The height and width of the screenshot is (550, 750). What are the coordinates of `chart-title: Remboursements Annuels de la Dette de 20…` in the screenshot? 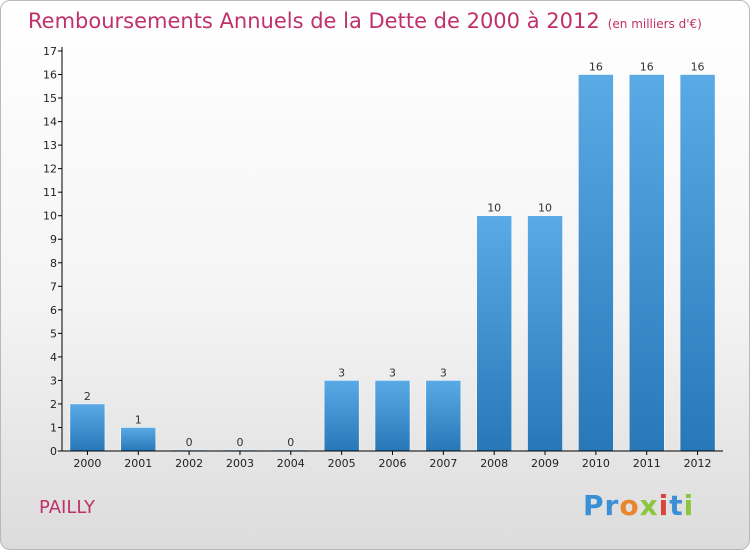 It's located at (365, 21).